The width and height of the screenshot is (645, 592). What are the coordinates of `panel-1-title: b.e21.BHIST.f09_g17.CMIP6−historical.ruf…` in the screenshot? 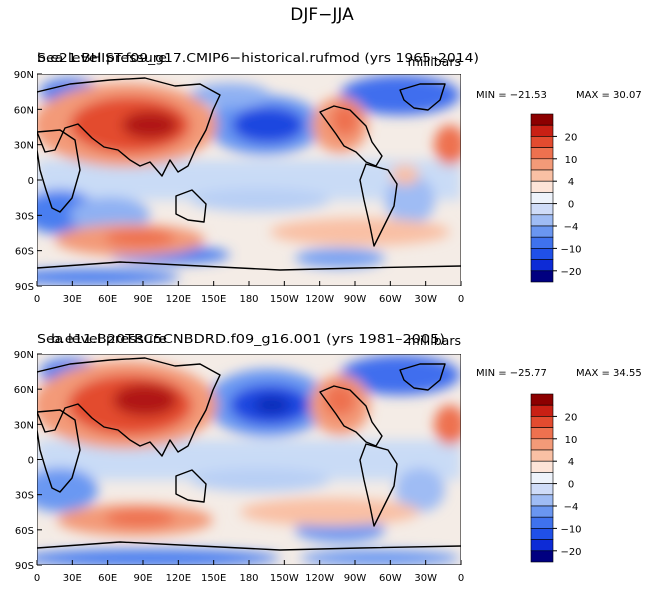 It's located at (258, 57).